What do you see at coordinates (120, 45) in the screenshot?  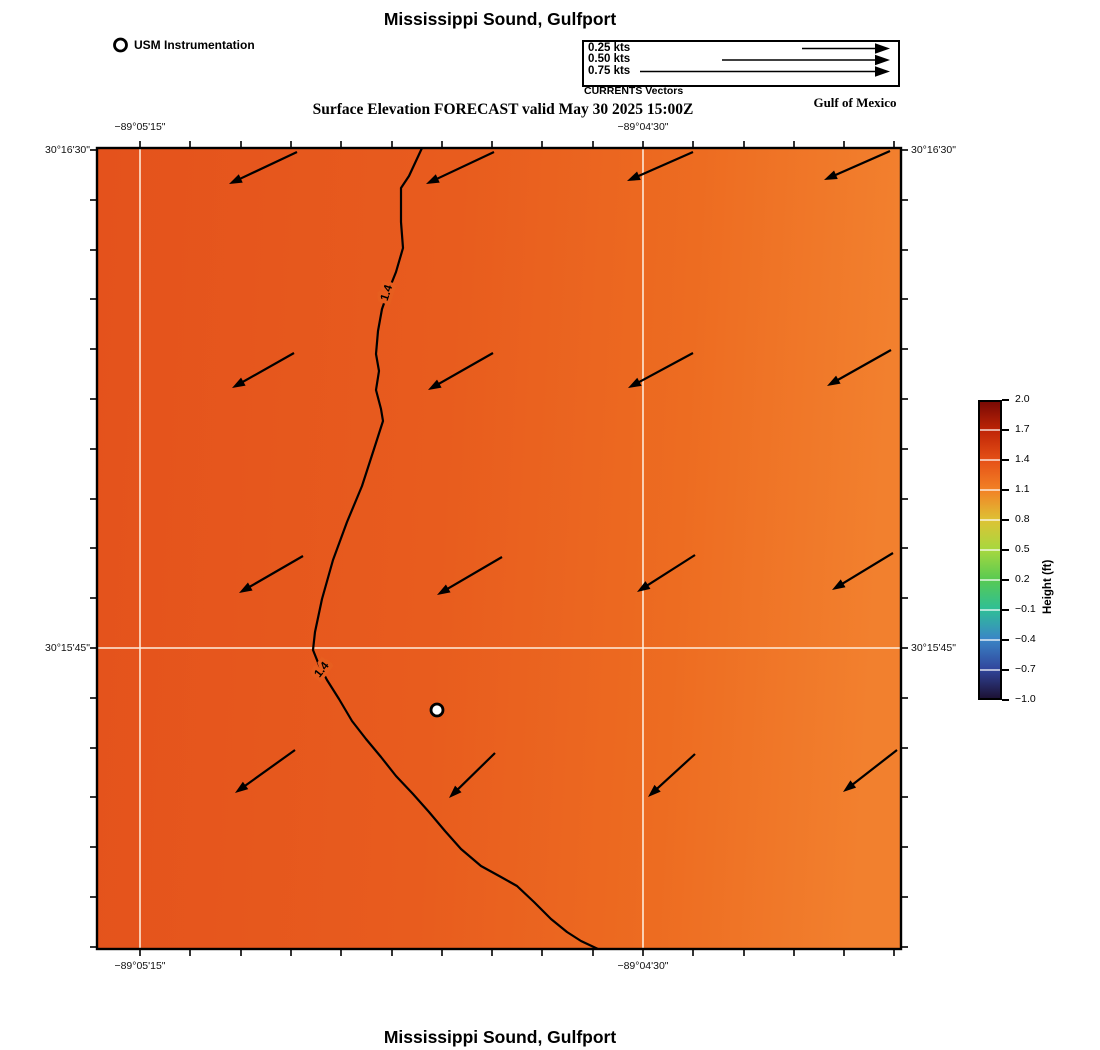 I see `instrument-legend-marker-icon` at bounding box center [120, 45].